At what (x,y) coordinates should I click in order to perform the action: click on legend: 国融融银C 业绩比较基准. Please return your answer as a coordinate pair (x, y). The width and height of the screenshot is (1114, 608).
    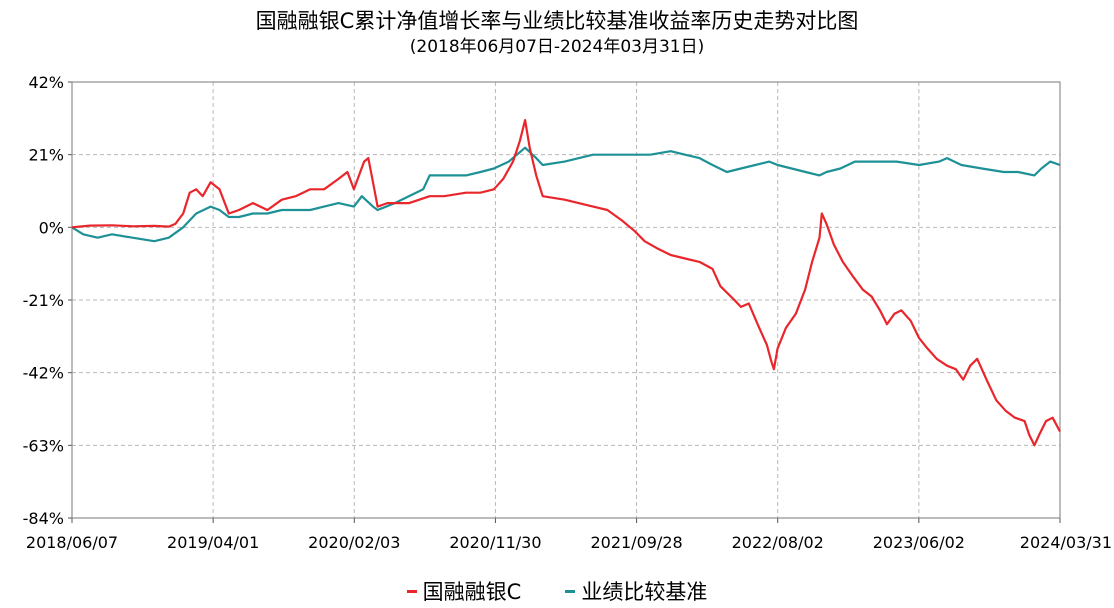
    Looking at the image, I should click on (557, 591).